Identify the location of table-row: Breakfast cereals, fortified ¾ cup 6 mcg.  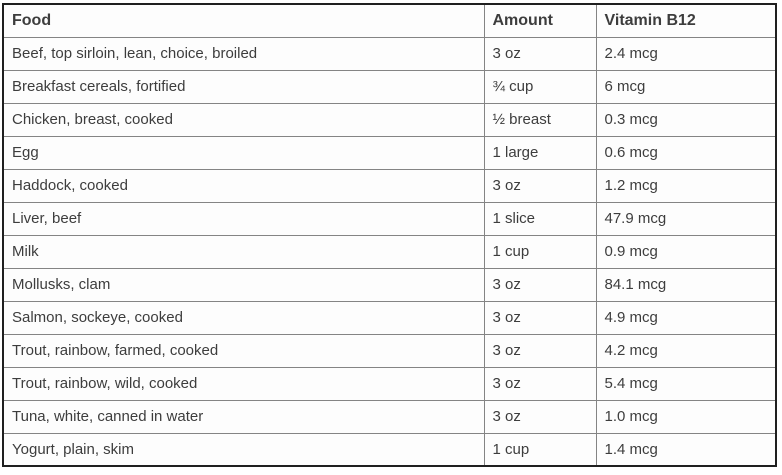
(389, 86).